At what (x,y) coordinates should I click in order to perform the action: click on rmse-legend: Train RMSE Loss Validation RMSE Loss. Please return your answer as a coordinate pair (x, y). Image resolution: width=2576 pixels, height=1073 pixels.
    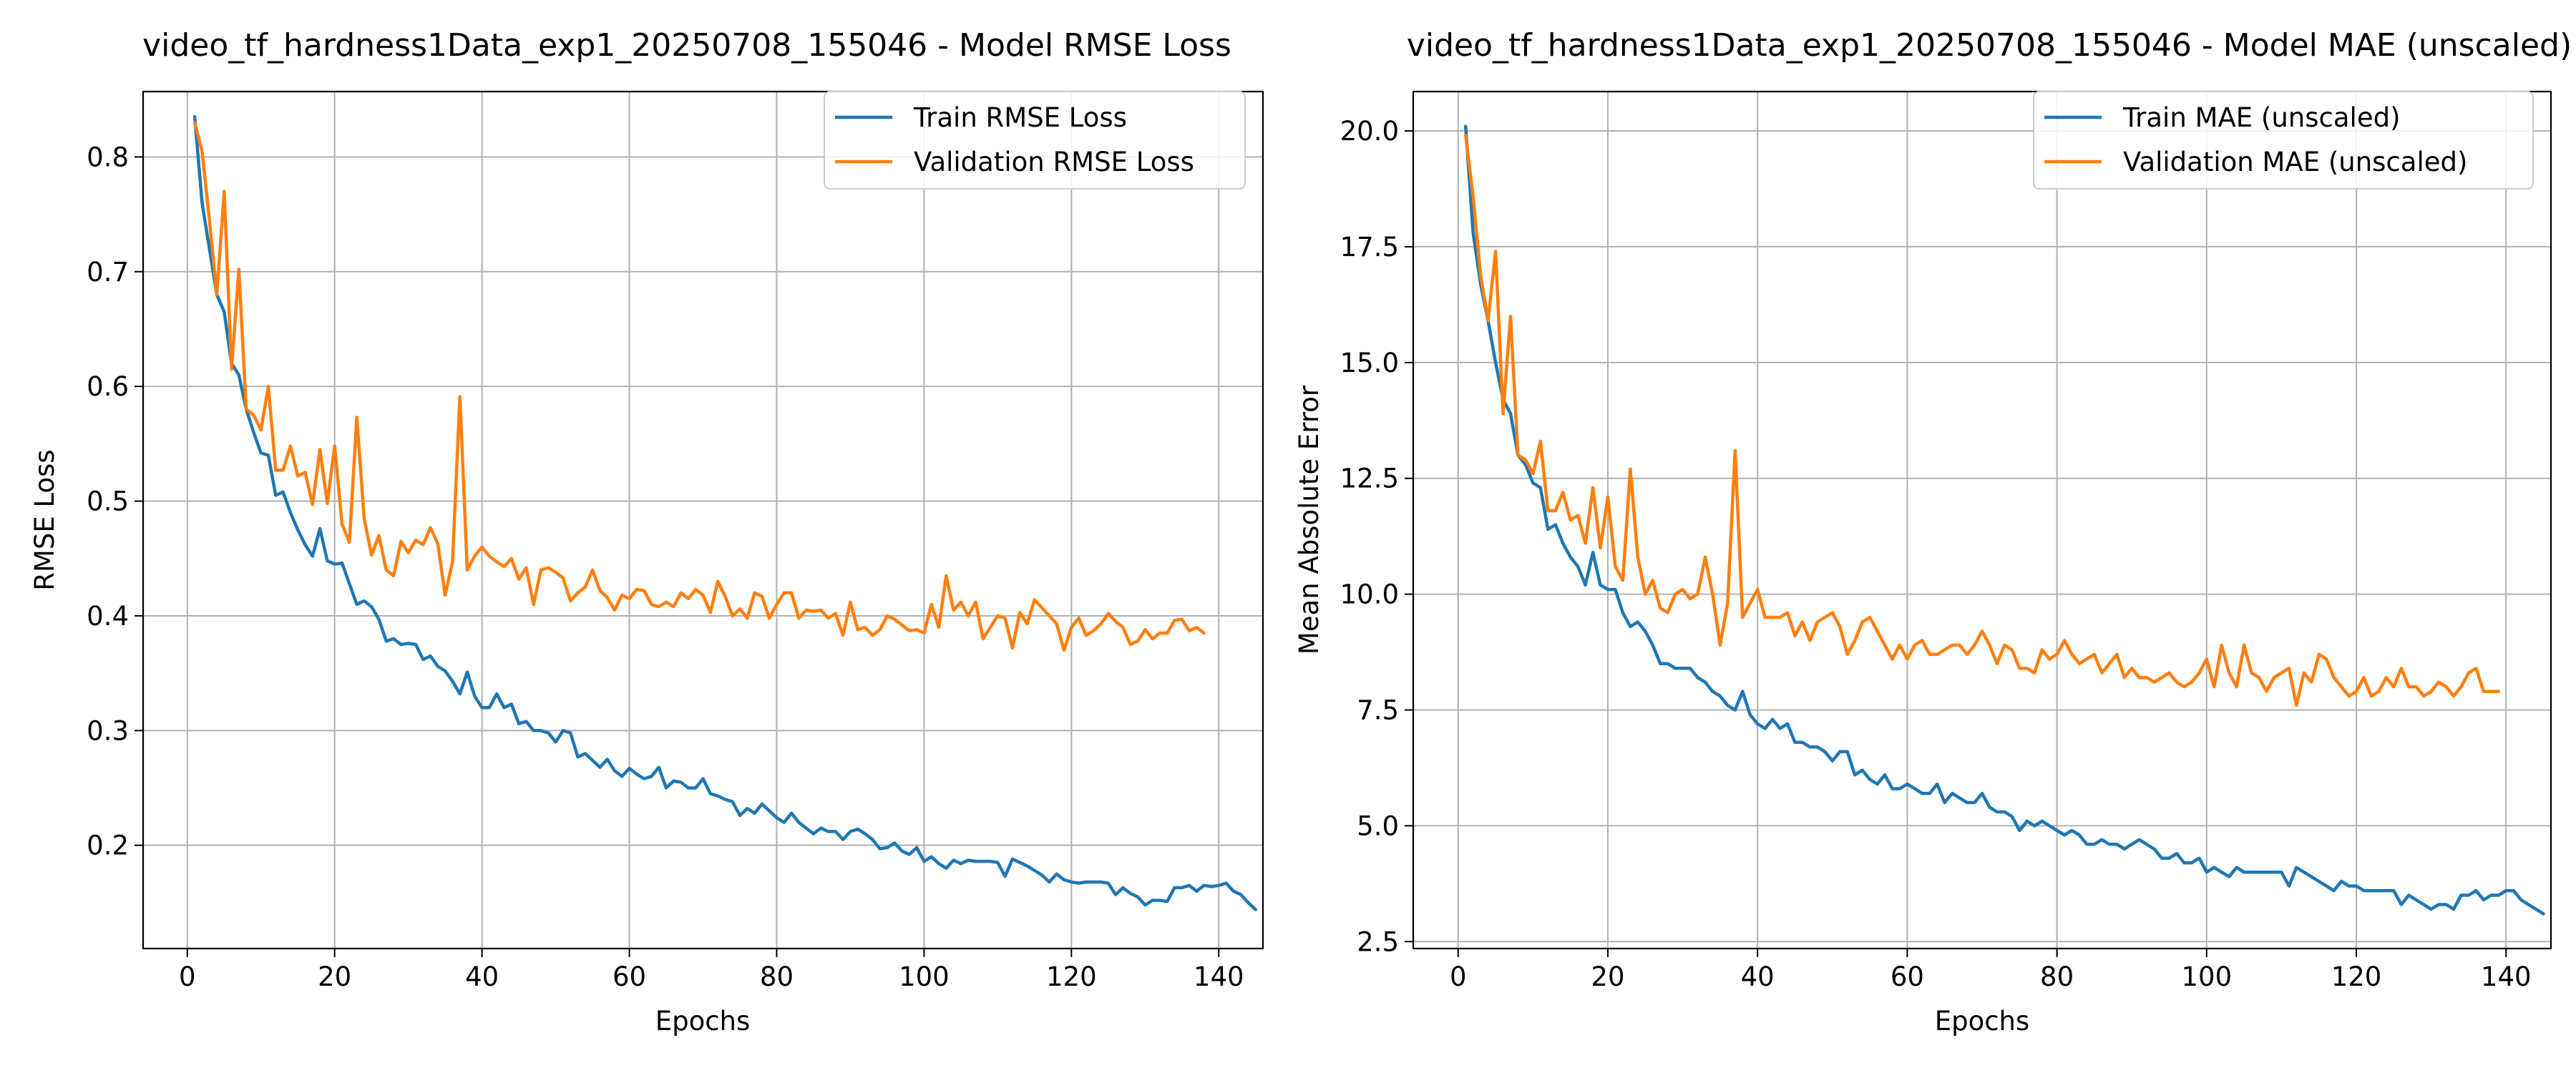
    Looking at the image, I should click on (1035, 140).